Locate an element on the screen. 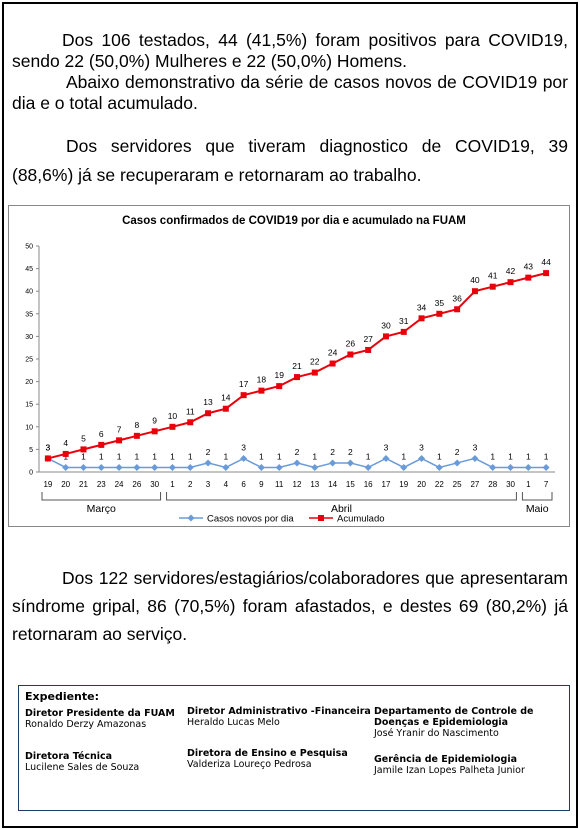 This screenshot has height=830, width=580. staff-name: Jamile Izan Lopes Palheta Junior is located at coordinates (449, 770).